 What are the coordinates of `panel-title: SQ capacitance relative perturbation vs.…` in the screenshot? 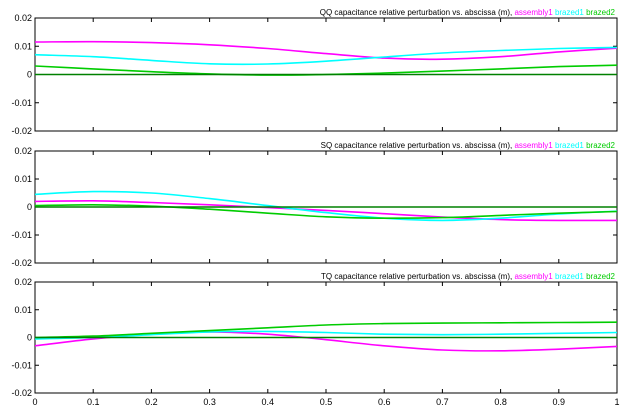 It's located at (468, 145).